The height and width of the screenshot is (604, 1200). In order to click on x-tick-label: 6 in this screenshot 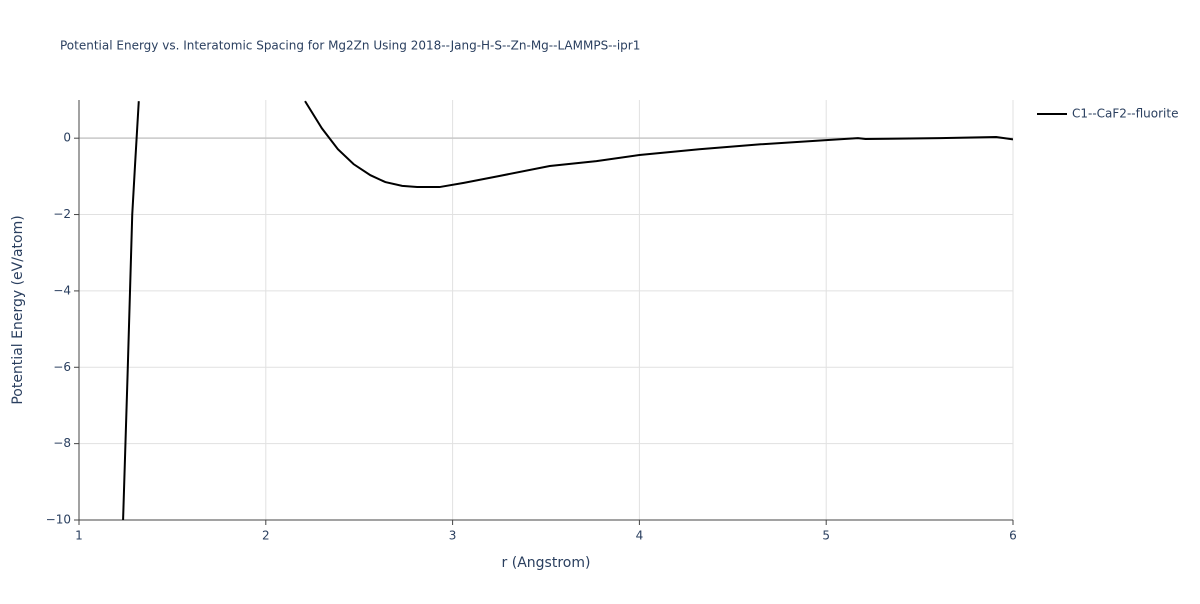, I will do `click(1013, 536)`.